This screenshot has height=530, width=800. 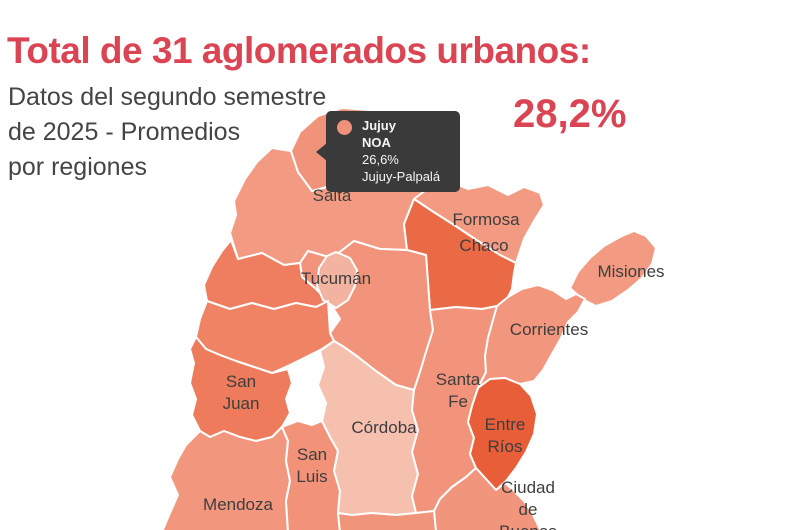 I want to click on tooltip-dot-box, so click(x=344, y=130).